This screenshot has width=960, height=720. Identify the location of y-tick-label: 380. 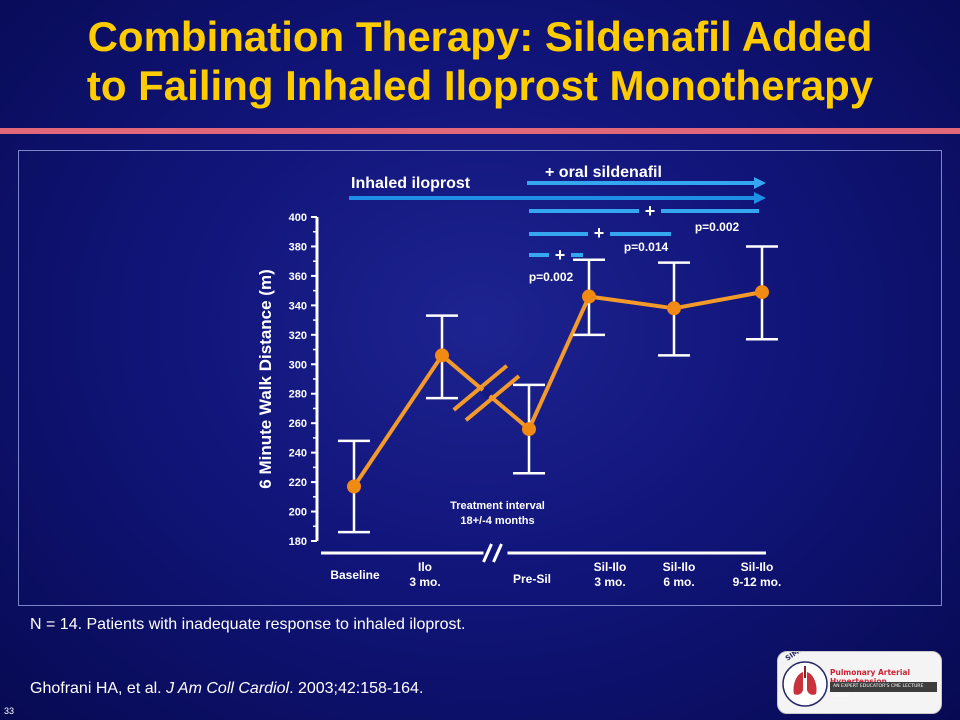
(298, 247).